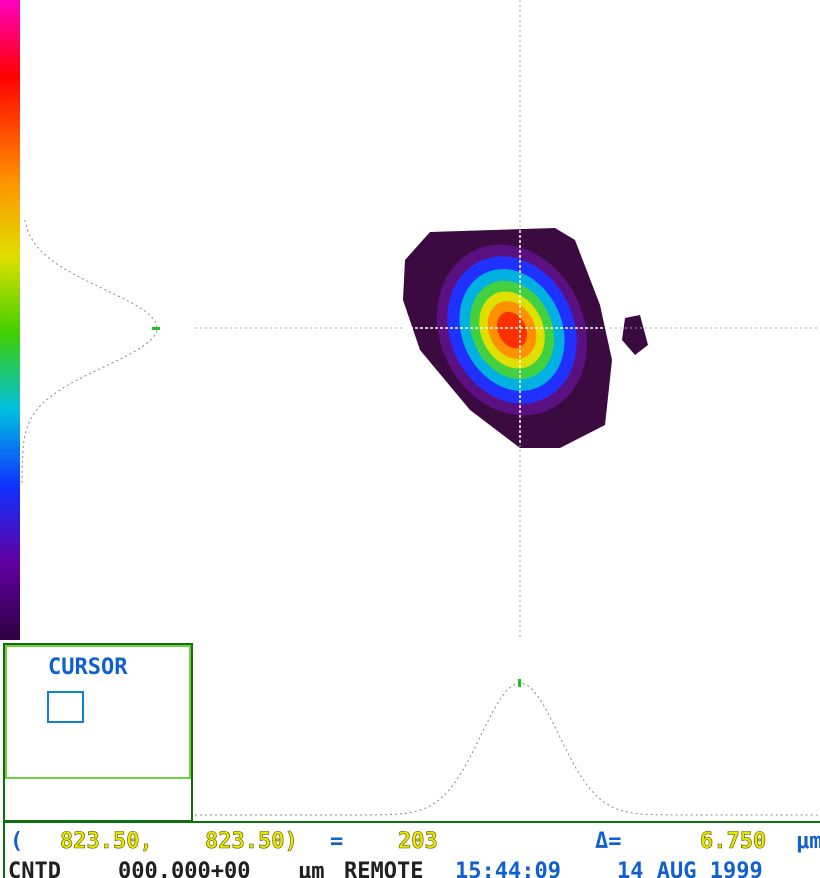  What do you see at coordinates (106, 841) in the screenshot?
I see `cursor-x: 823.50,` at bounding box center [106, 841].